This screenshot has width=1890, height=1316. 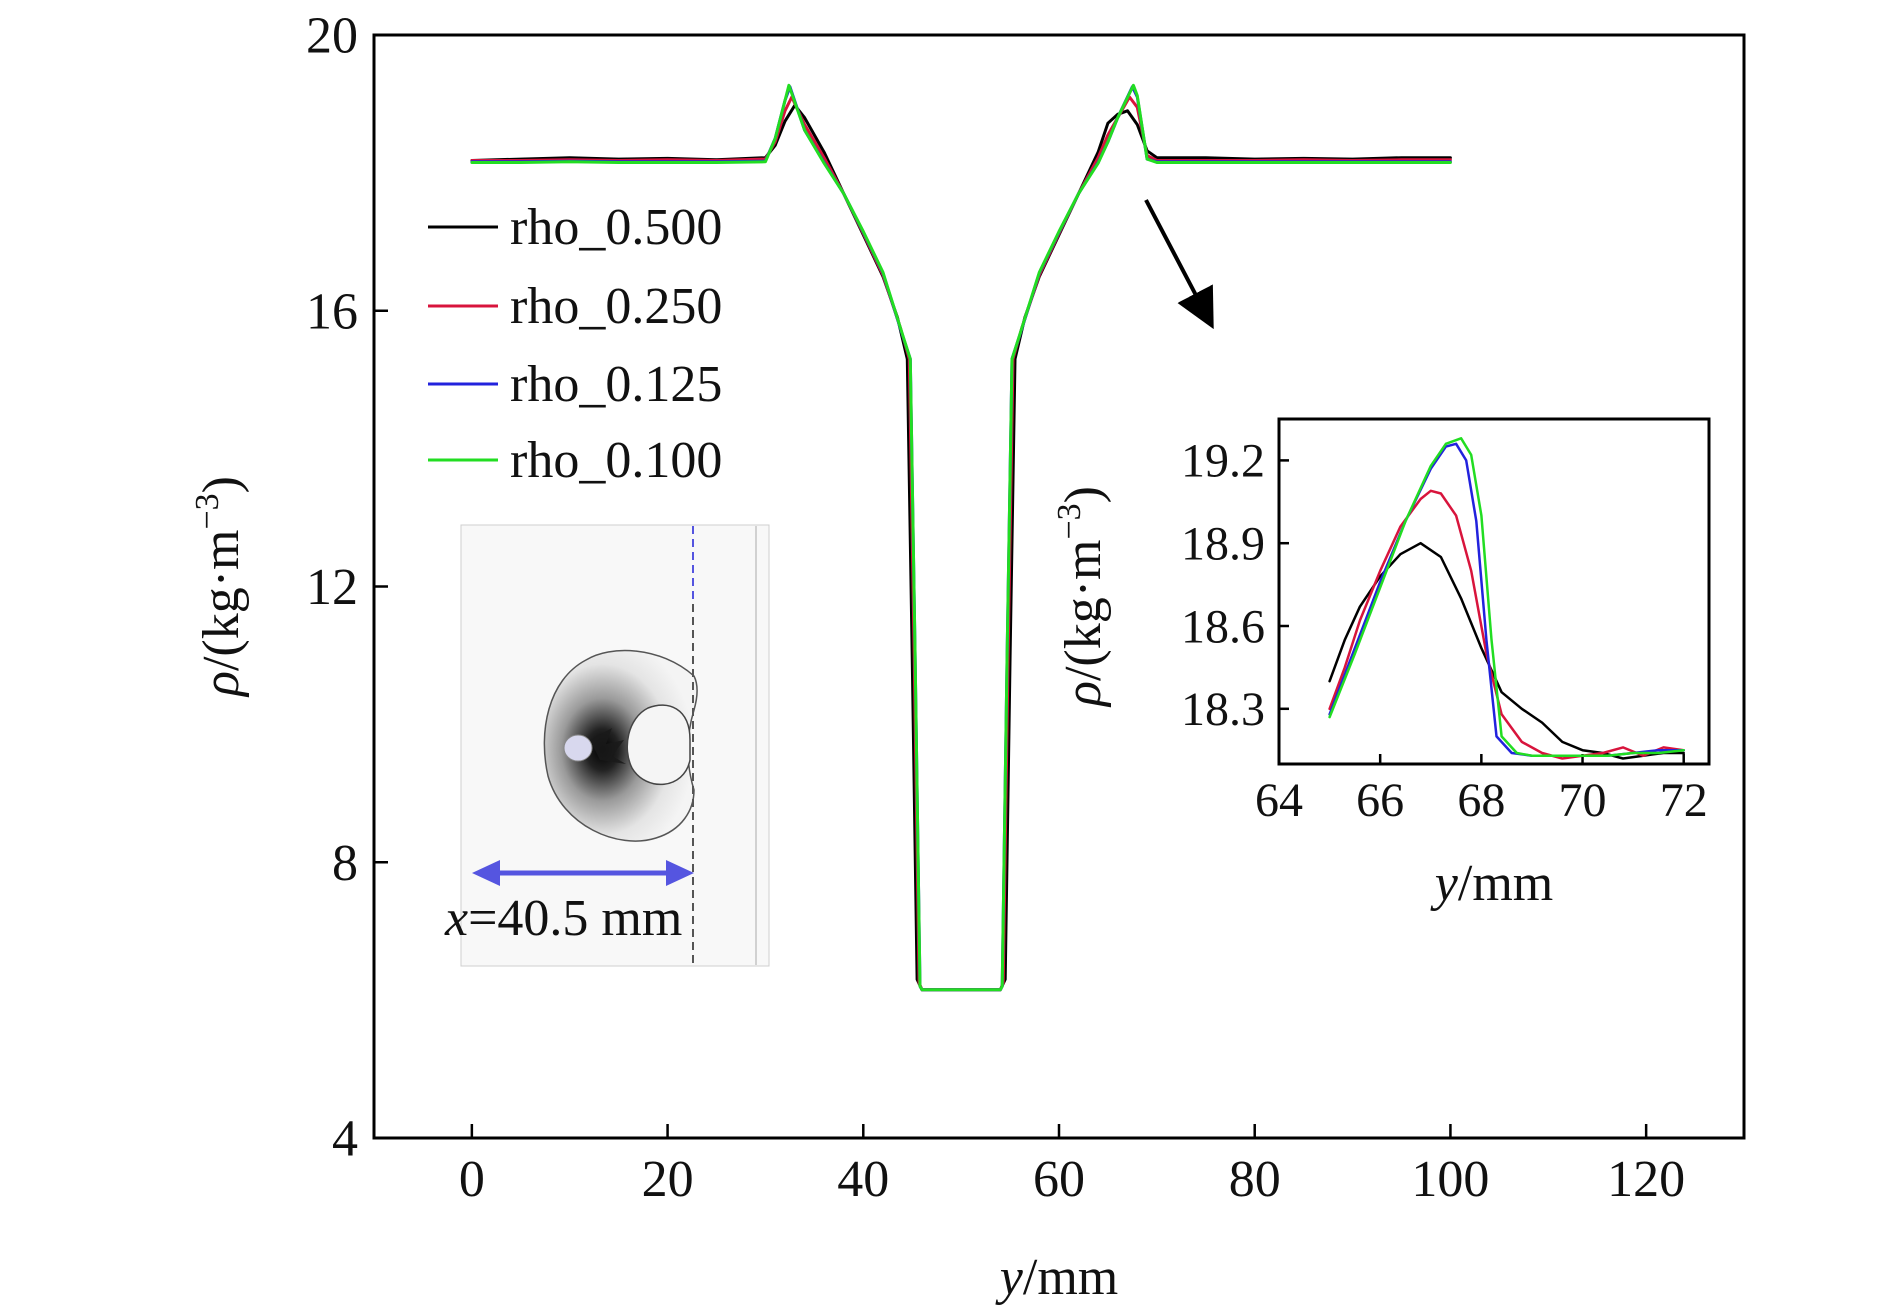 What do you see at coordinates (1491, 883) in the screenshot?
I see `inset-x-axis-title: y/mm` at bounding box center [1491, 883].